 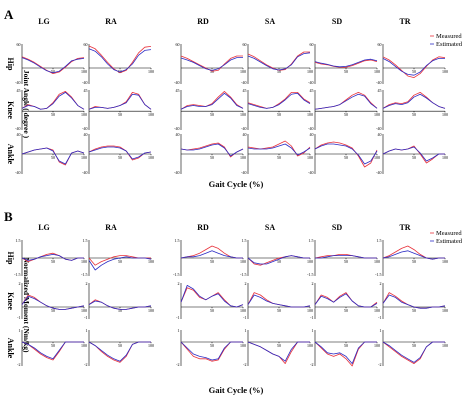 I want to click on column-title: TR, so click(x=404, y=227).